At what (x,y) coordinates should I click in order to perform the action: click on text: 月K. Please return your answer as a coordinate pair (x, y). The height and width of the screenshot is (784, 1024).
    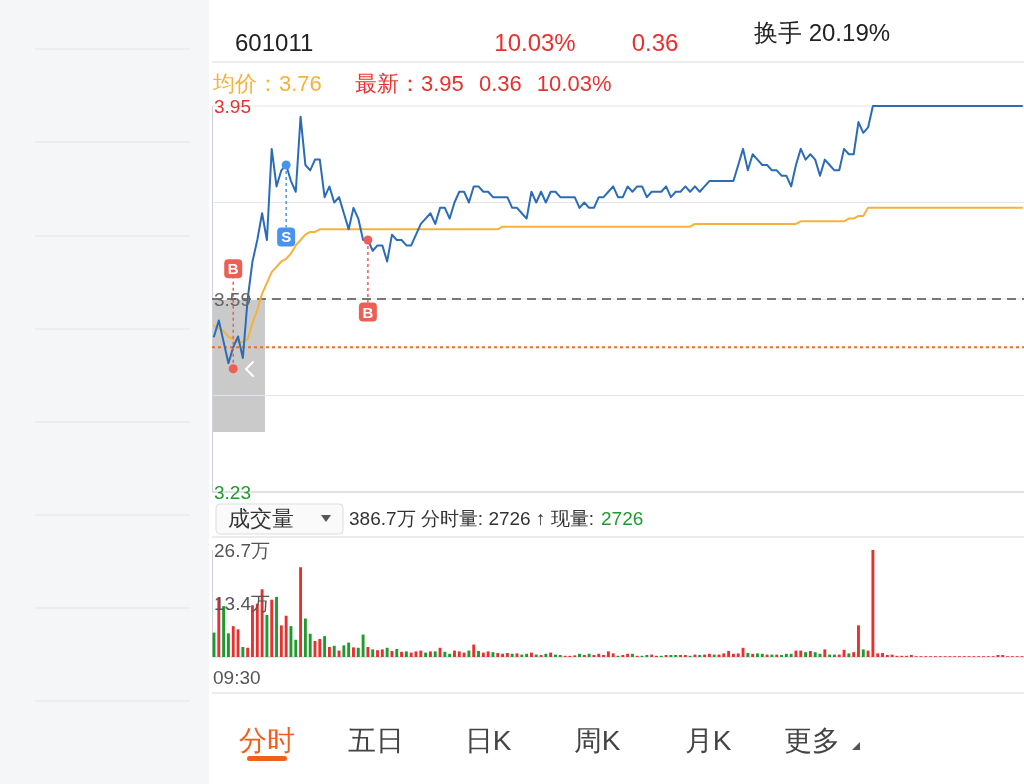
    Looking at the image, I should click on (708, 740).